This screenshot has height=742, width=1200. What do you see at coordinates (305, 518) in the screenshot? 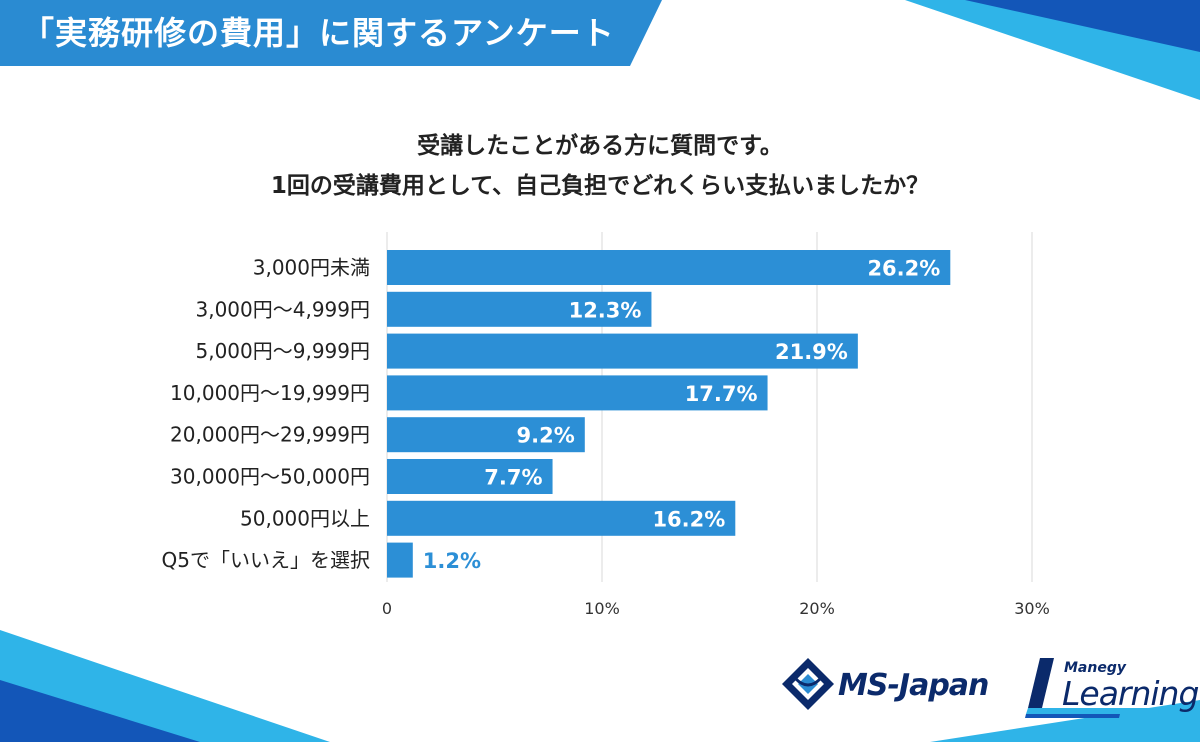
I see `category-label: 50,000円以上` at bounding box center [305, 518].